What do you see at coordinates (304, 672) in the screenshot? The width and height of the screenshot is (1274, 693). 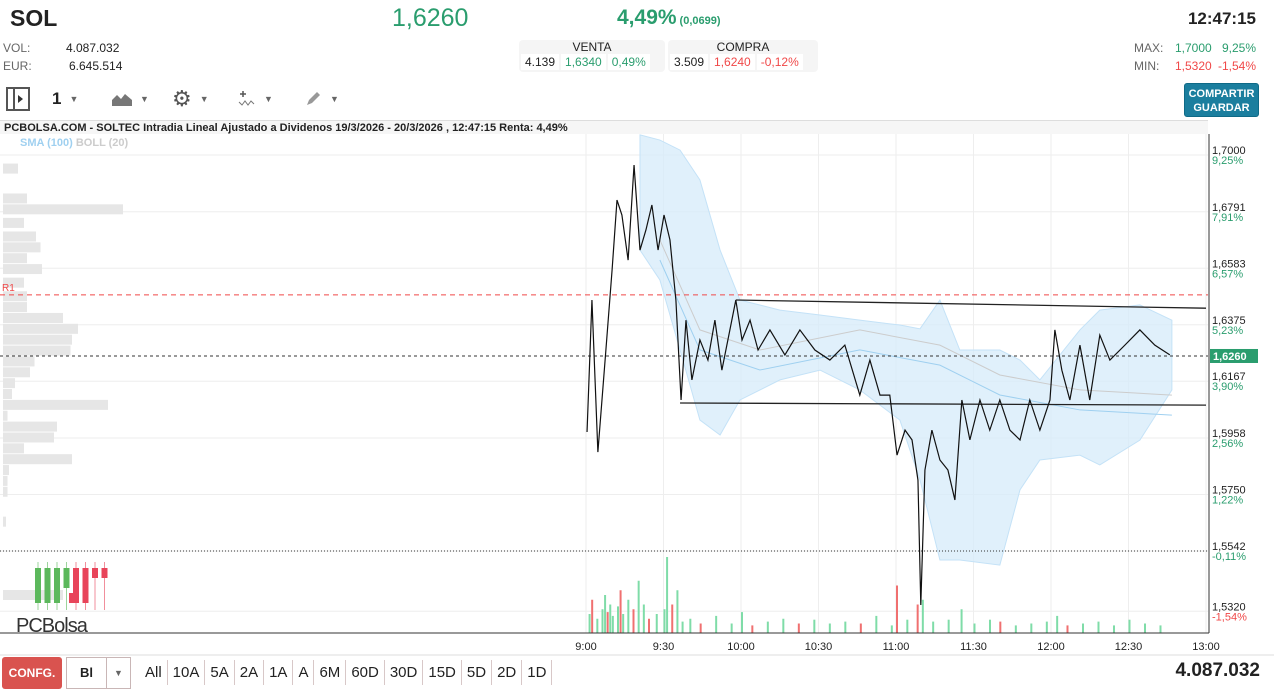 I see `period-a: A` at bounding box center [304, 672].